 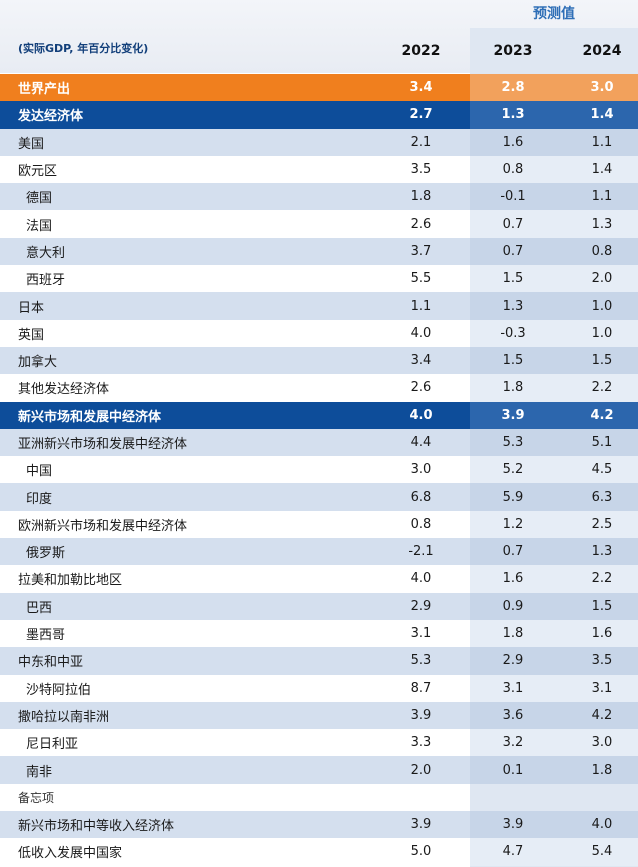 What do you see at coordinates (513, 442) in the screenshot?
I see `value-2023: 5.3` at bounding box center [513, 442].